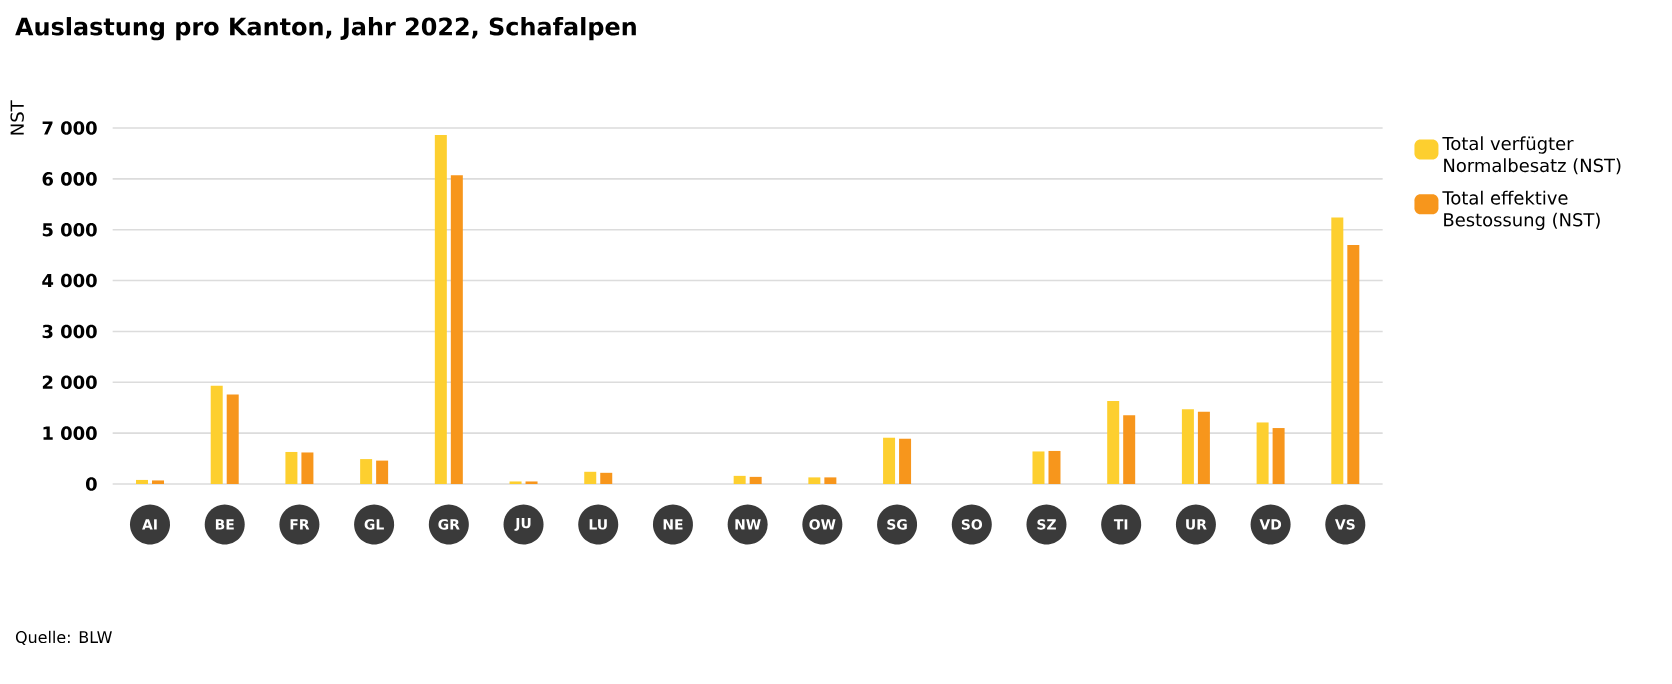 Image resolution: width=1672 pixels, height=684 pixels. I want to click on y-tick-label: 5 000, so click(69, 229).